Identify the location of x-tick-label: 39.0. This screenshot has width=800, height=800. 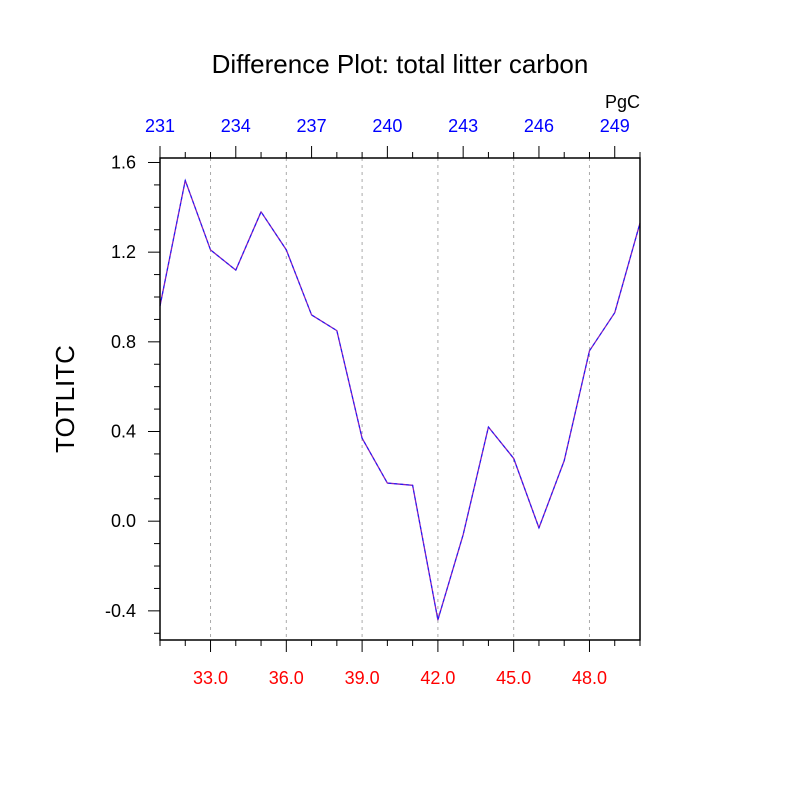
(362, 678).